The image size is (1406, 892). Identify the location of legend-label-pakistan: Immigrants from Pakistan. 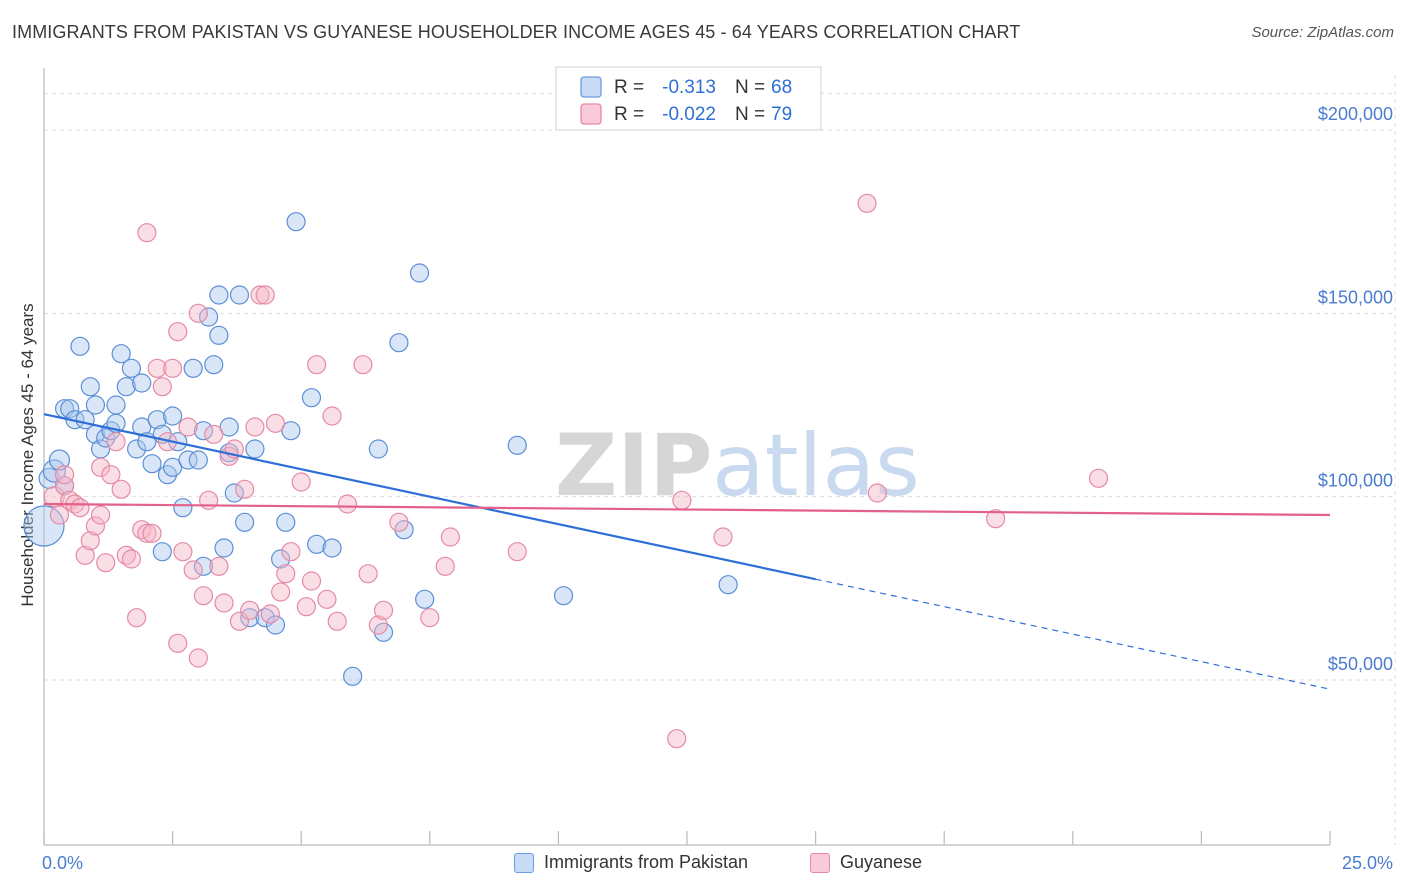
(646, 862).